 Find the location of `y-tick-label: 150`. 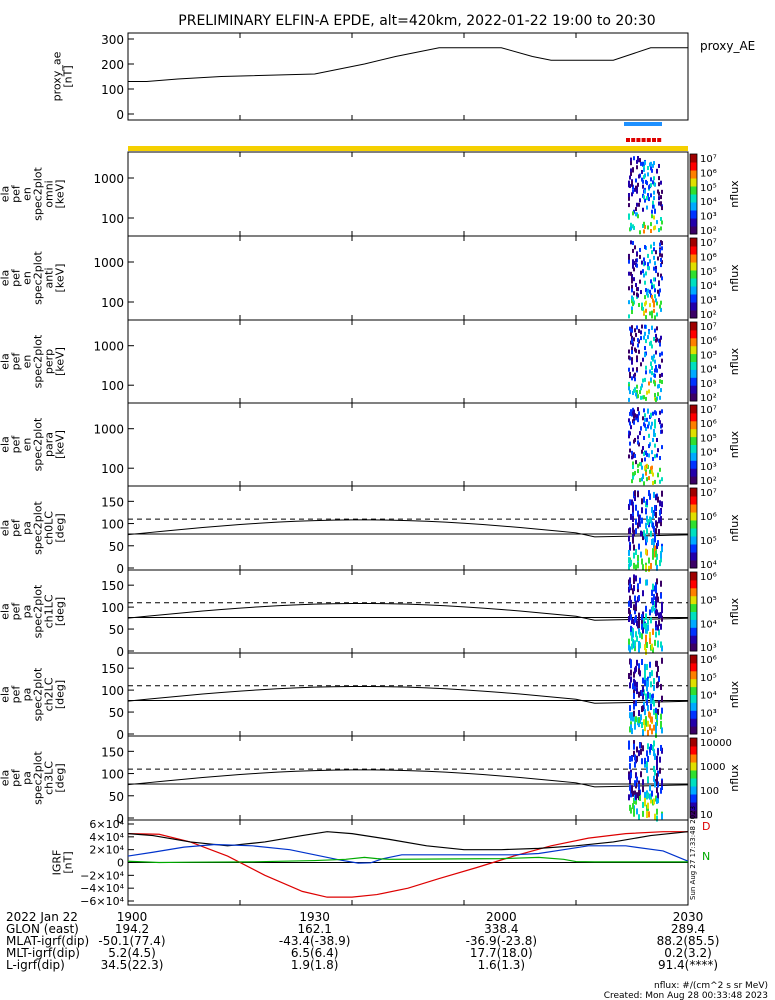

y-tick-label: 150 is located at coordinates (112, 669).